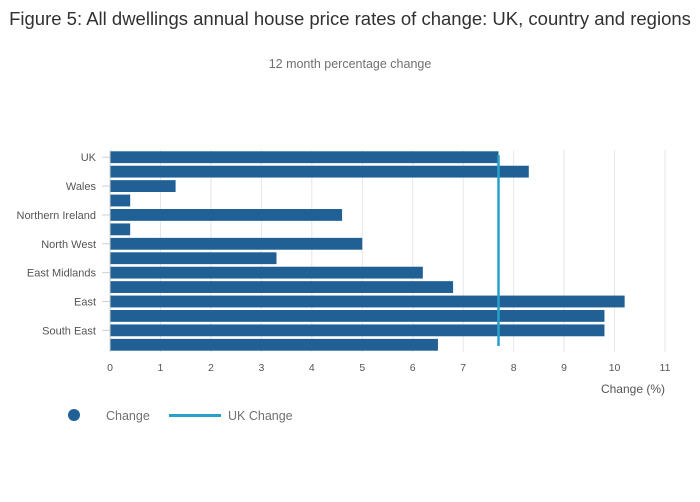 The image size is (700, 502). I want to click on x-tick-label: 4, so click(312, 368).